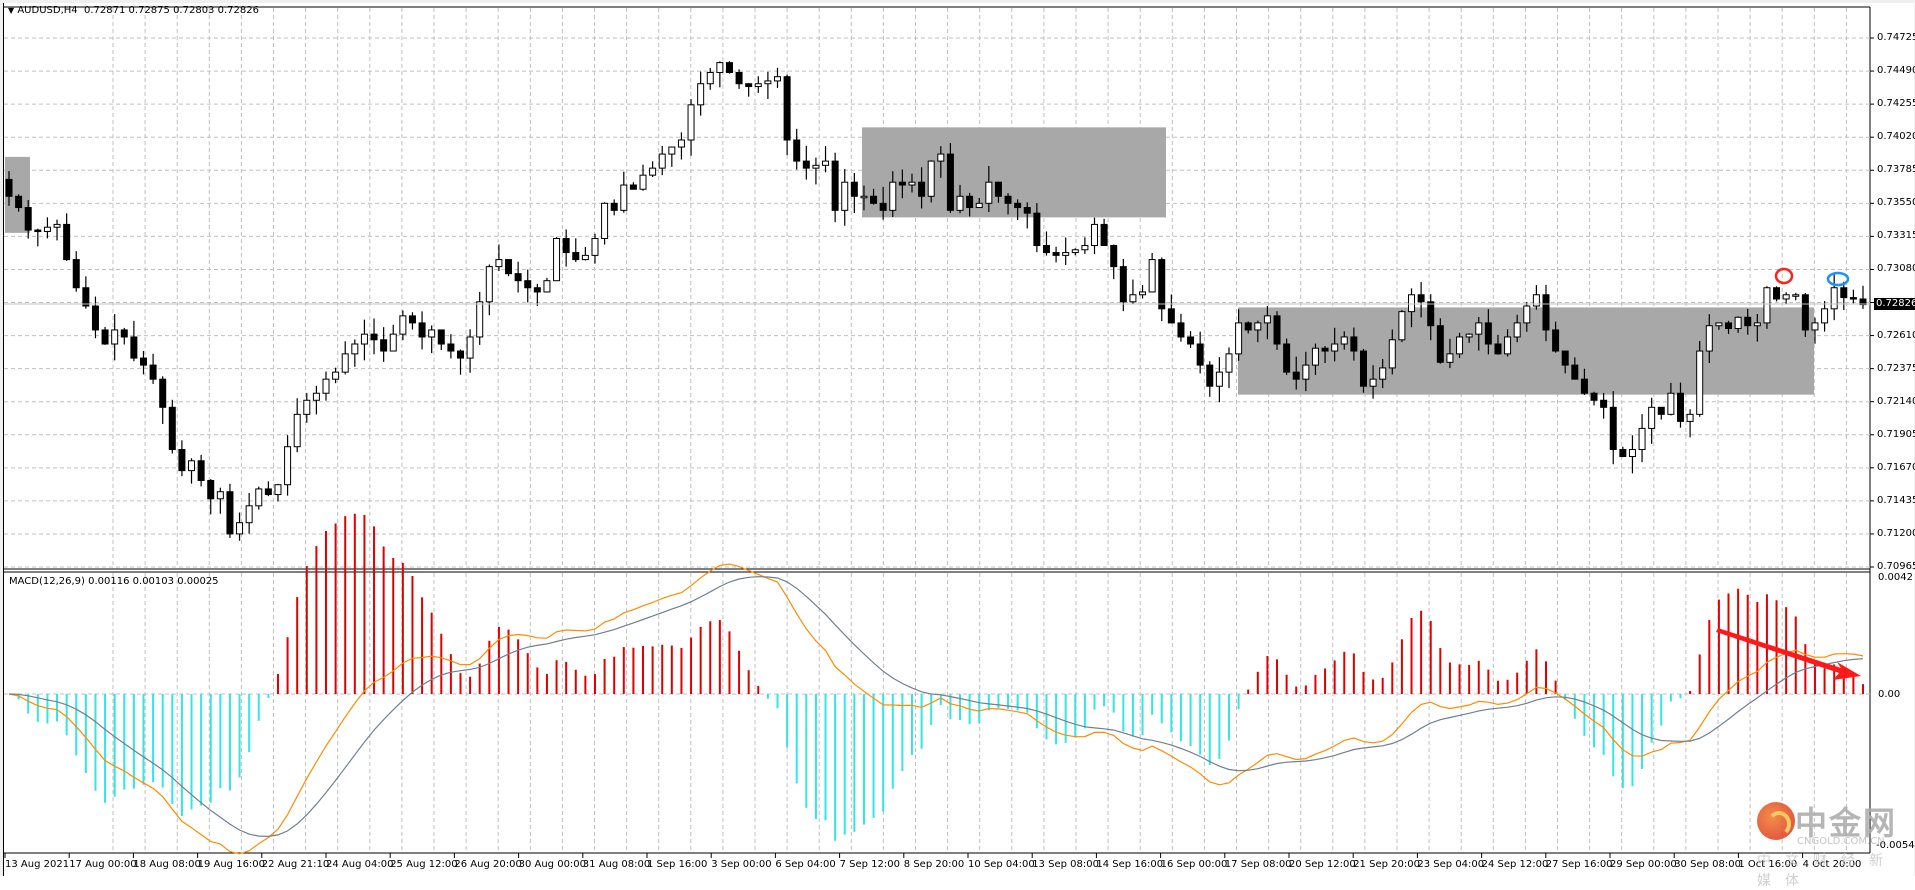 Image resolution: width=1915 pixels, height=890 pixels. I want to click on price-zone, so click(1014, 172).